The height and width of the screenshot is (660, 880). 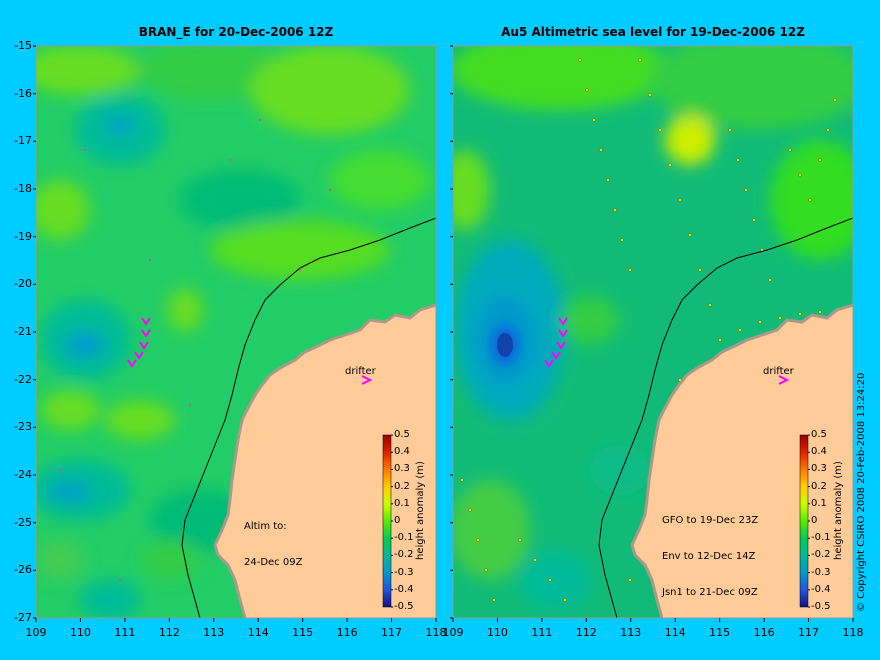 What do you see at coordinates (273, 562) in the screenshot?
I see `left-annotation-line: 24-Dec 09Z` at bounding box center [273, 562].